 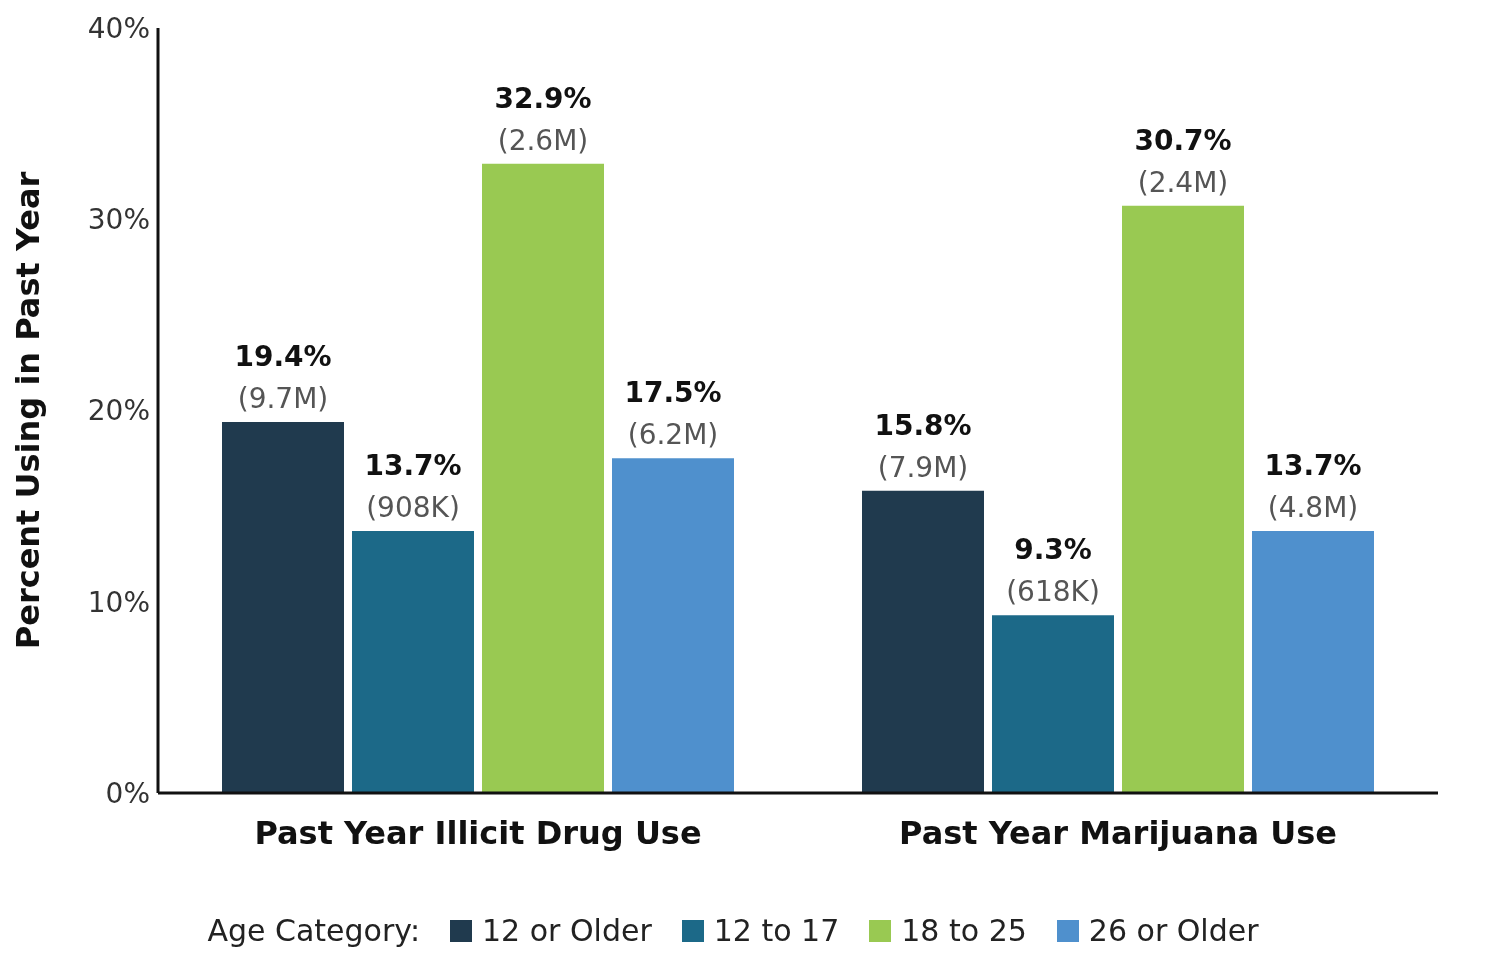 I want to click on legend-title: Age Category:, so click(x=313, y=930).